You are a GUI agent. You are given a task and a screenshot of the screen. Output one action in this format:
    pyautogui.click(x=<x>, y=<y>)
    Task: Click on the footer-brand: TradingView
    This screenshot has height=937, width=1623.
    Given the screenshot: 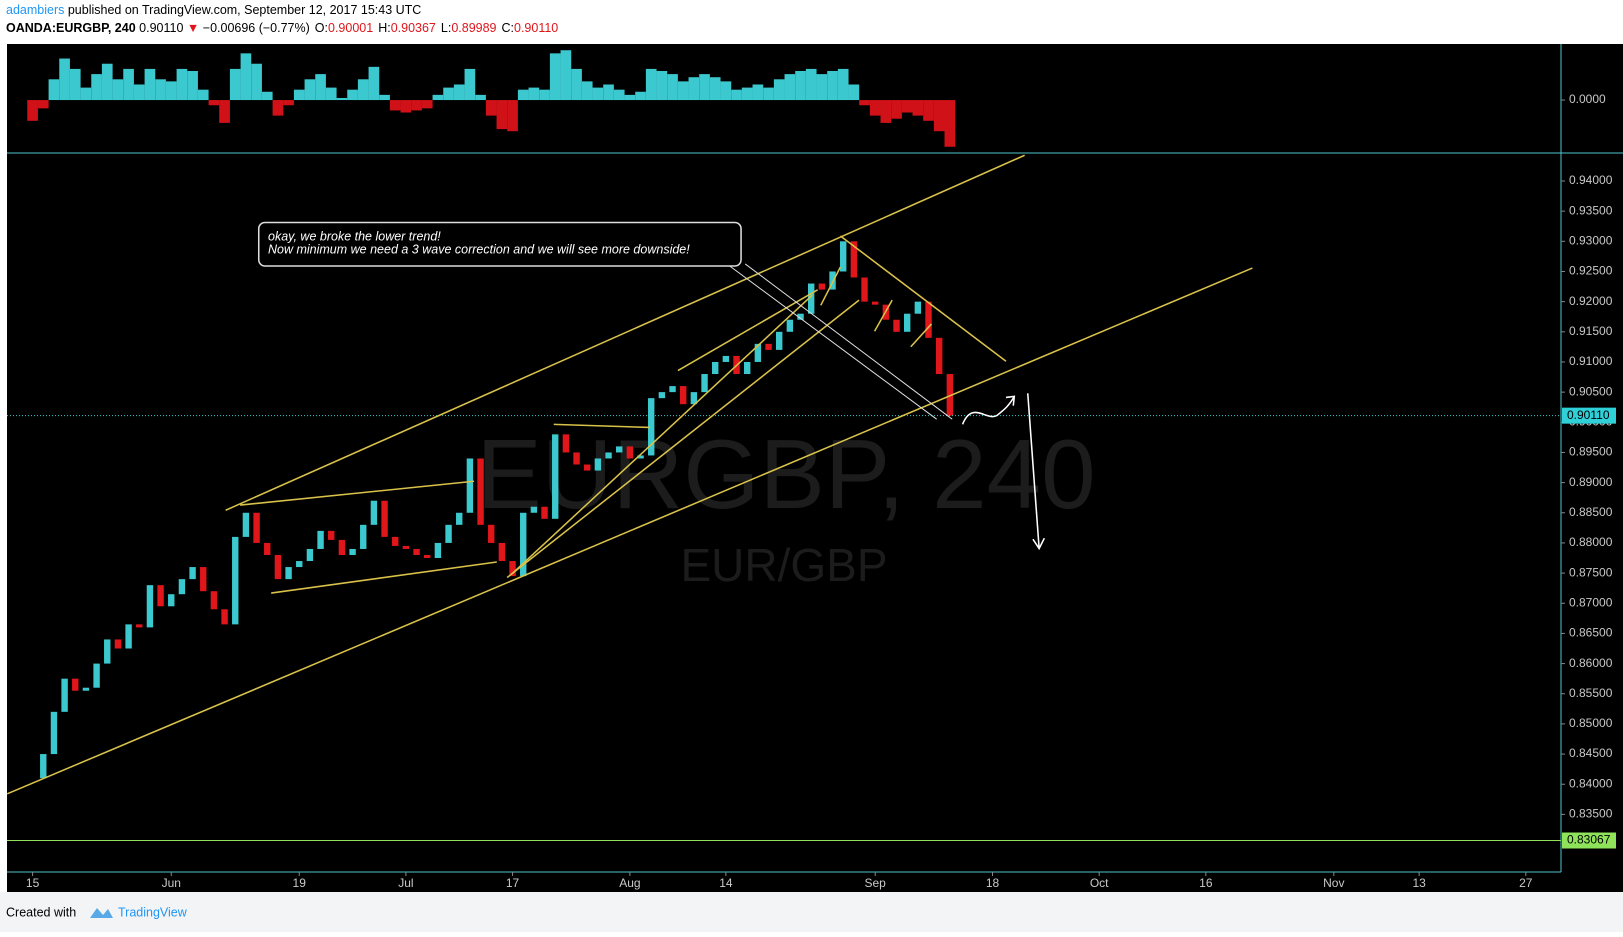 What is the action you would take?
    pyautogui.click(x=153, y=912)
    